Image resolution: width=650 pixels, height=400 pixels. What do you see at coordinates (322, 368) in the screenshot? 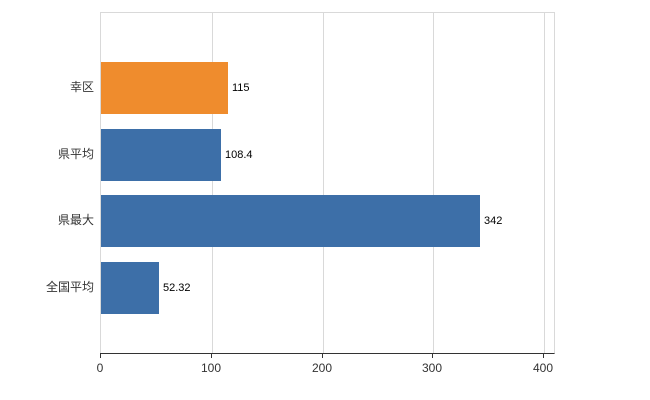
I see `x-tick-label: 200` at bounding box center [322, 368].